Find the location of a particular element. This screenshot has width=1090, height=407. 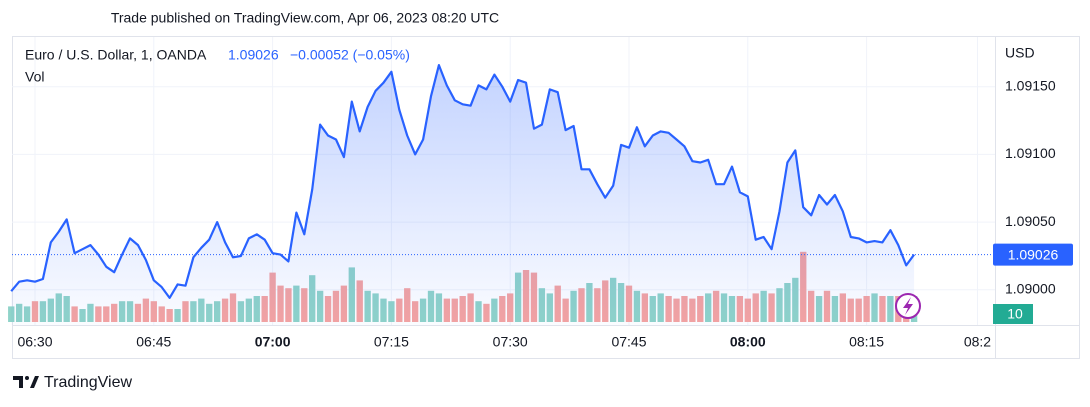

x-tick-label: 07:30 is located at coordinates (510, 342).